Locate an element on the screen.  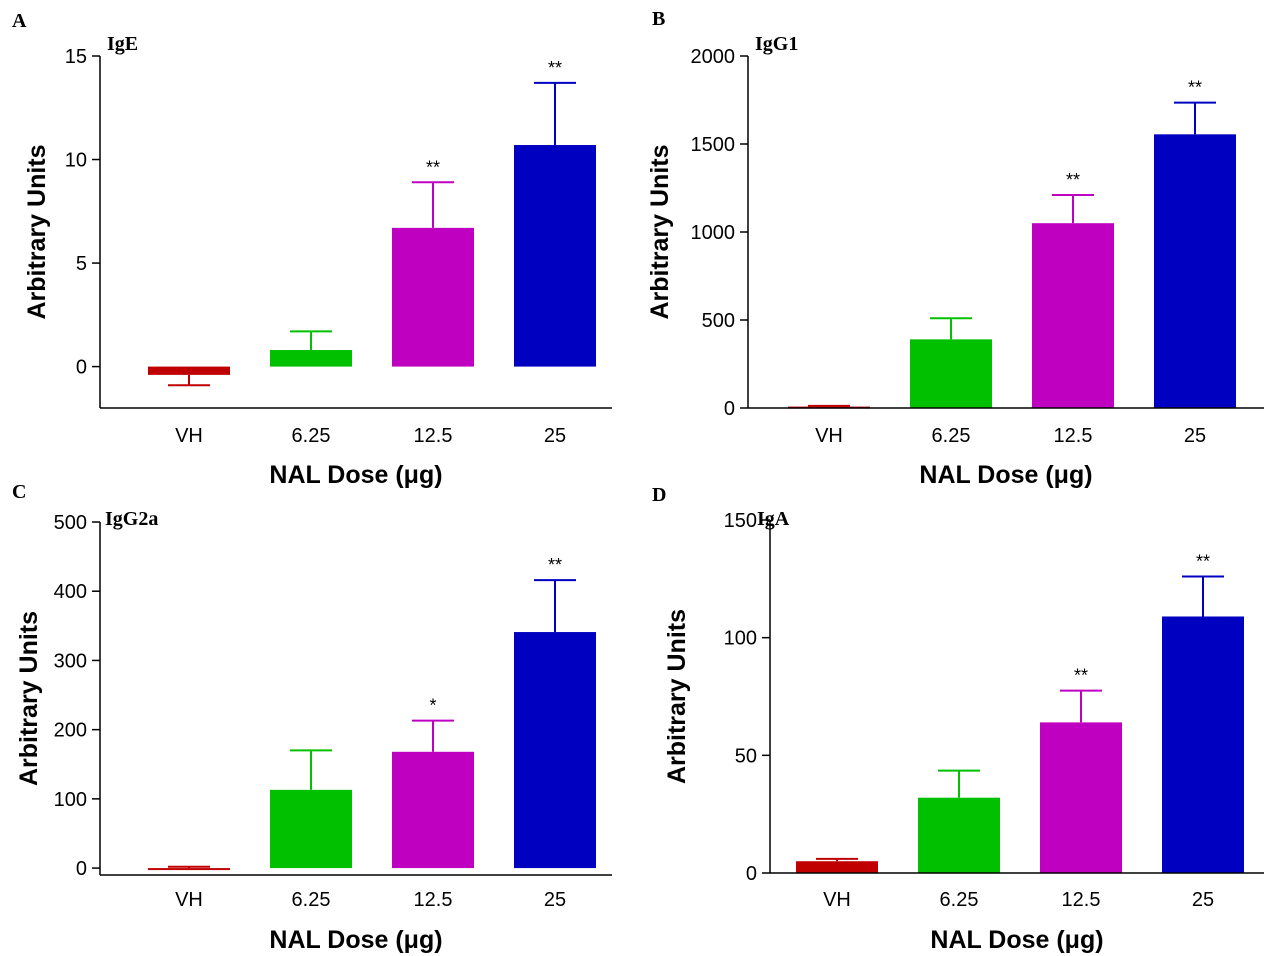
panel-letter: A is located at coordinates (19, 21).